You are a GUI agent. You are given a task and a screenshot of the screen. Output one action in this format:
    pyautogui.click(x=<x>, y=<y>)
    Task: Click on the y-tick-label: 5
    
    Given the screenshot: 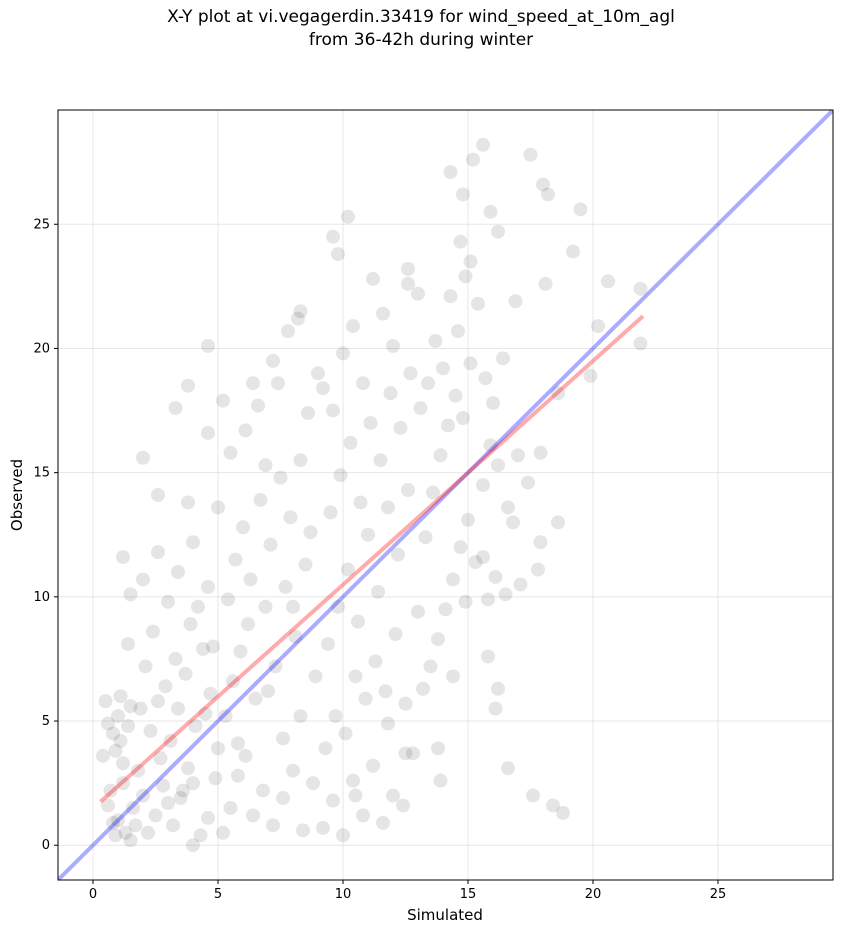 What is the action you would take?
    pyautogui.click(x=46, y=721)
    